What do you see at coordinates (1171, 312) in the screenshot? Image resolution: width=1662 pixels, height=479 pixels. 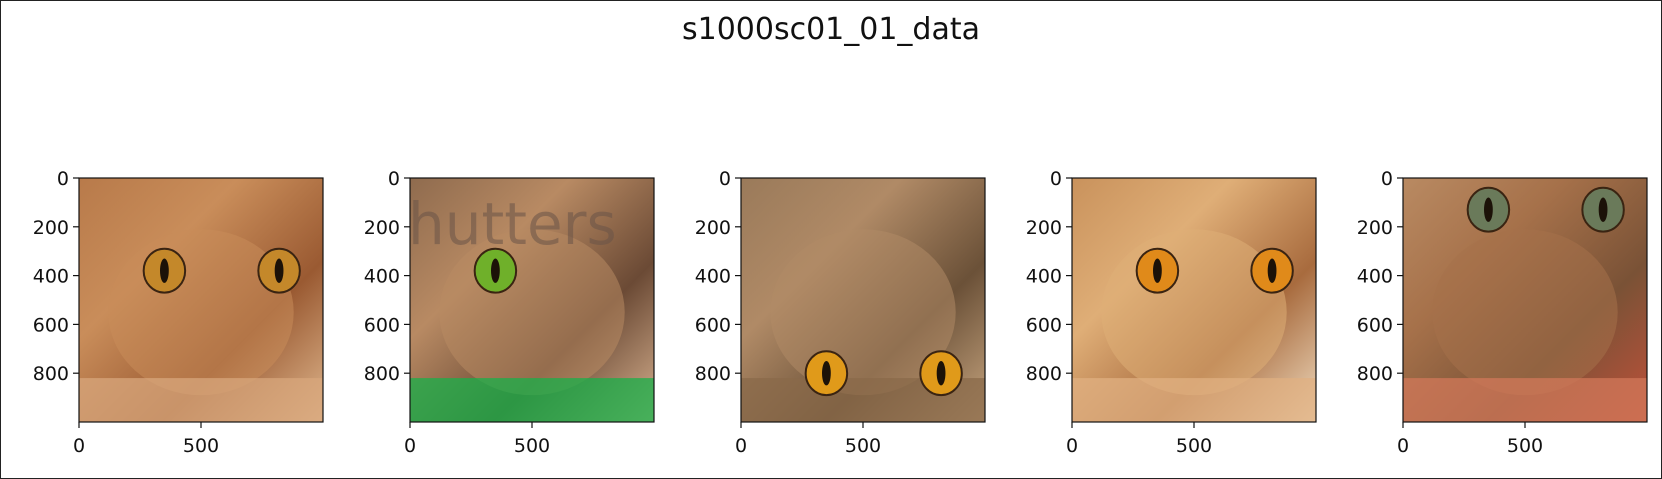 I see `image-panel-4: 0 200 400 600 800 0 500` at bounding box center [1171, 312].